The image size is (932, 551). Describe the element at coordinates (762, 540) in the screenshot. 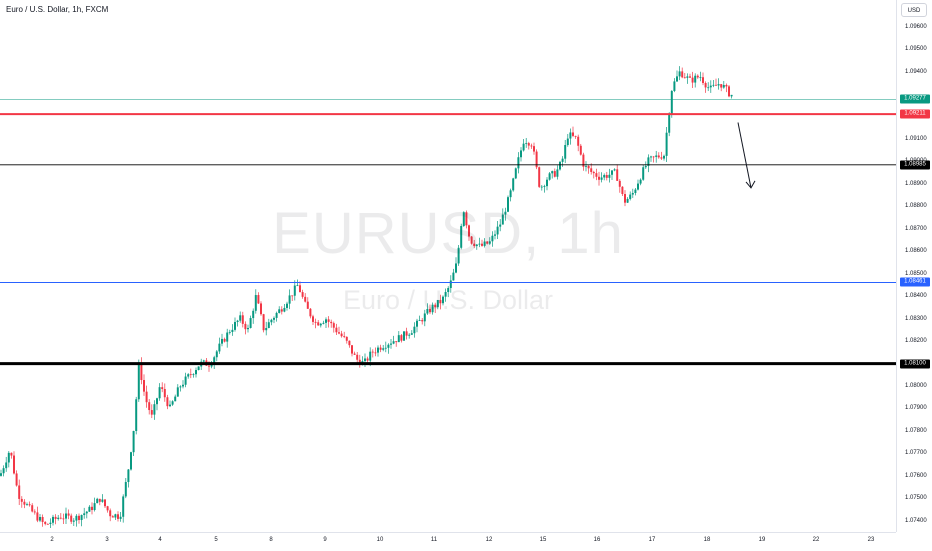

I see `time-label: 19` at that location.